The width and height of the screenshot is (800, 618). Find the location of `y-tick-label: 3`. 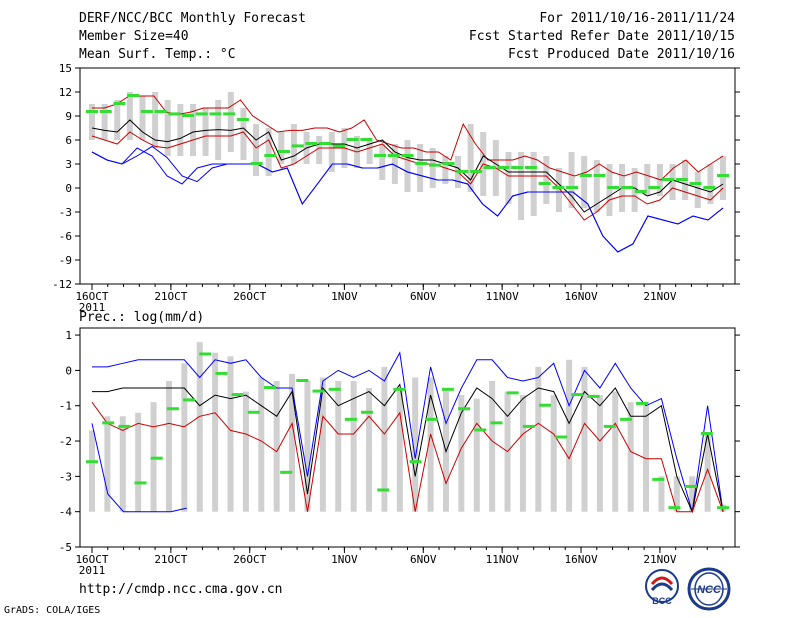

y-tick-label: 3 is located at coordinates (68, 164).